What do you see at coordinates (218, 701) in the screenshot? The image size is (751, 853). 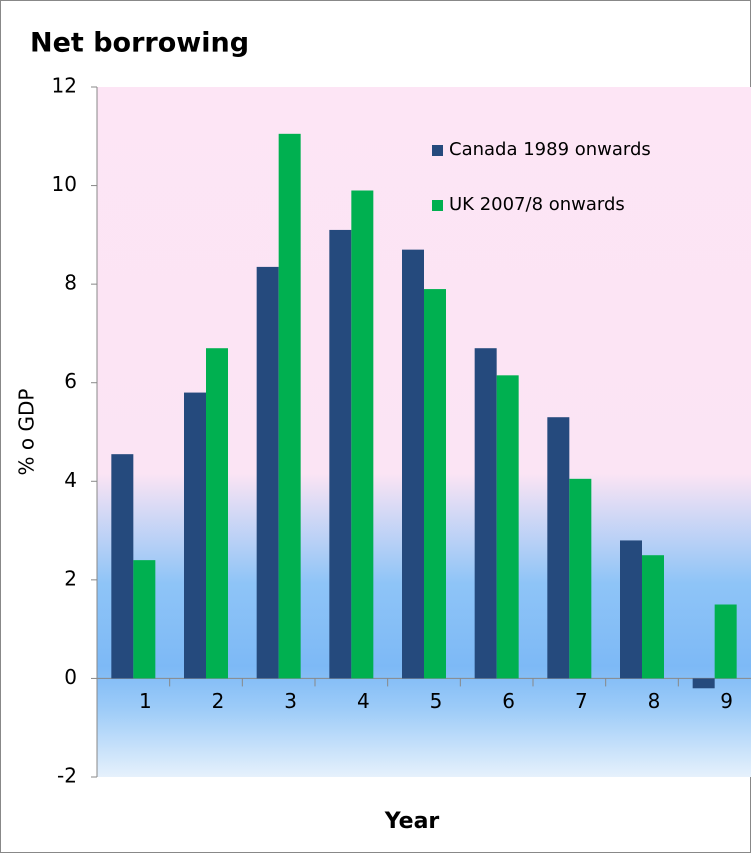 I see `x-tick-label: 2` at bounding box center [218, 701].